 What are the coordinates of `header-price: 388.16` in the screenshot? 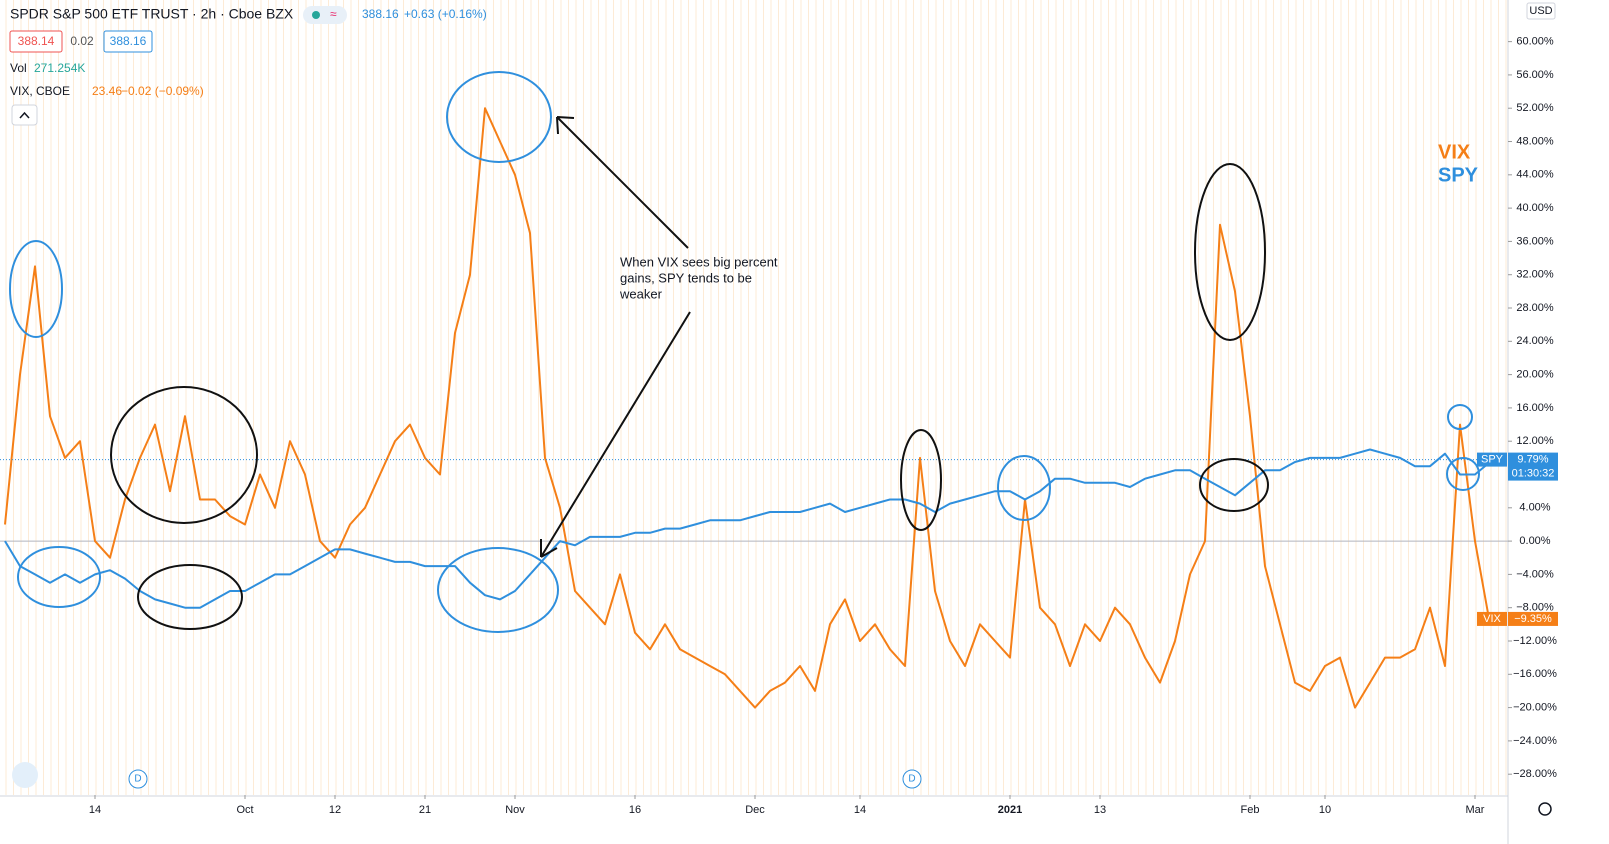 It's located at (380, 14).